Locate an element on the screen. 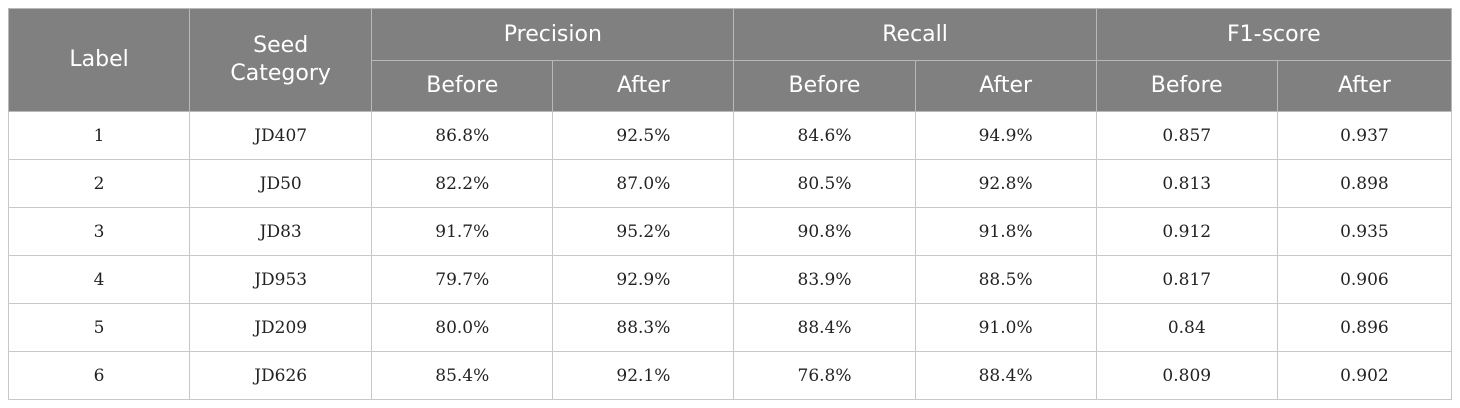  cell-f1-before: 0.809 is located at coordinates (1186, 375).